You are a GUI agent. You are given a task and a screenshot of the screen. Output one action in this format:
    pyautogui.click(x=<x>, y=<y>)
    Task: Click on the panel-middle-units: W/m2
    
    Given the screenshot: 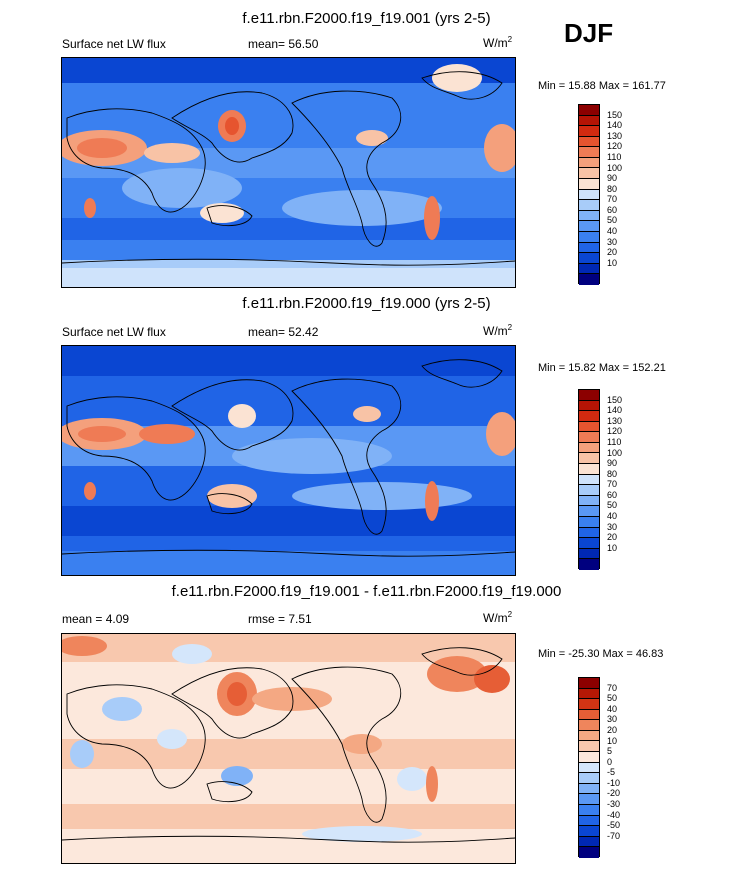 What is the action you would take?
    pyautogui.click(x=498, y=330)
    